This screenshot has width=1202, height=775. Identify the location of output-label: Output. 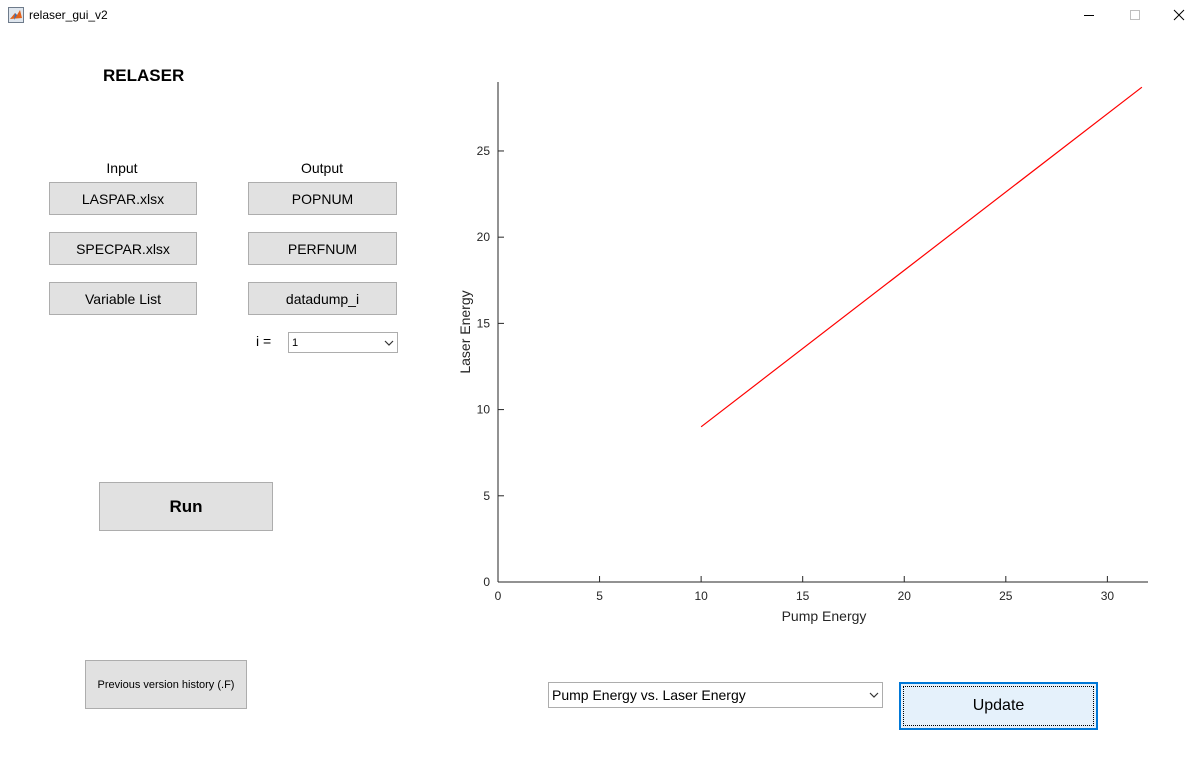
(322, 168).